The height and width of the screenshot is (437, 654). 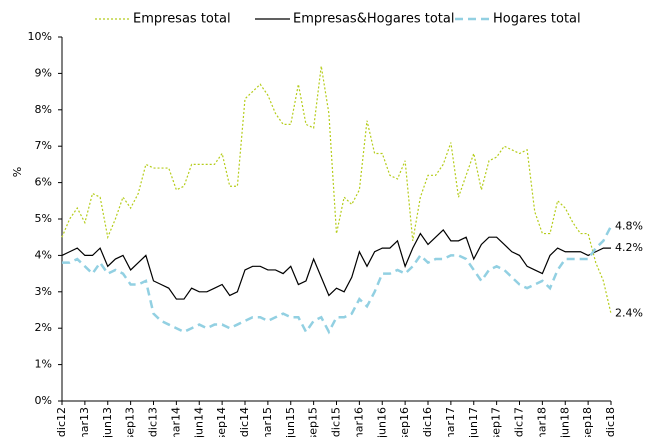 What do you see at coordinates (290, 422) in the screenshot?
I see `x-tick-label: jun15` at bounding box center [290, 422].